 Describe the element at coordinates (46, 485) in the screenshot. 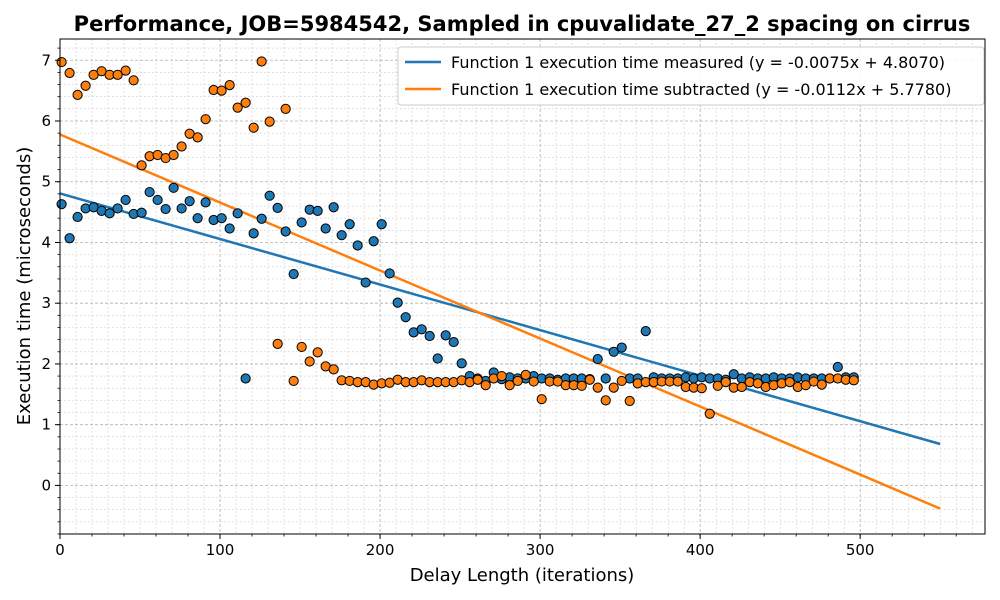

I see `y-tick-label: 0` at that location.